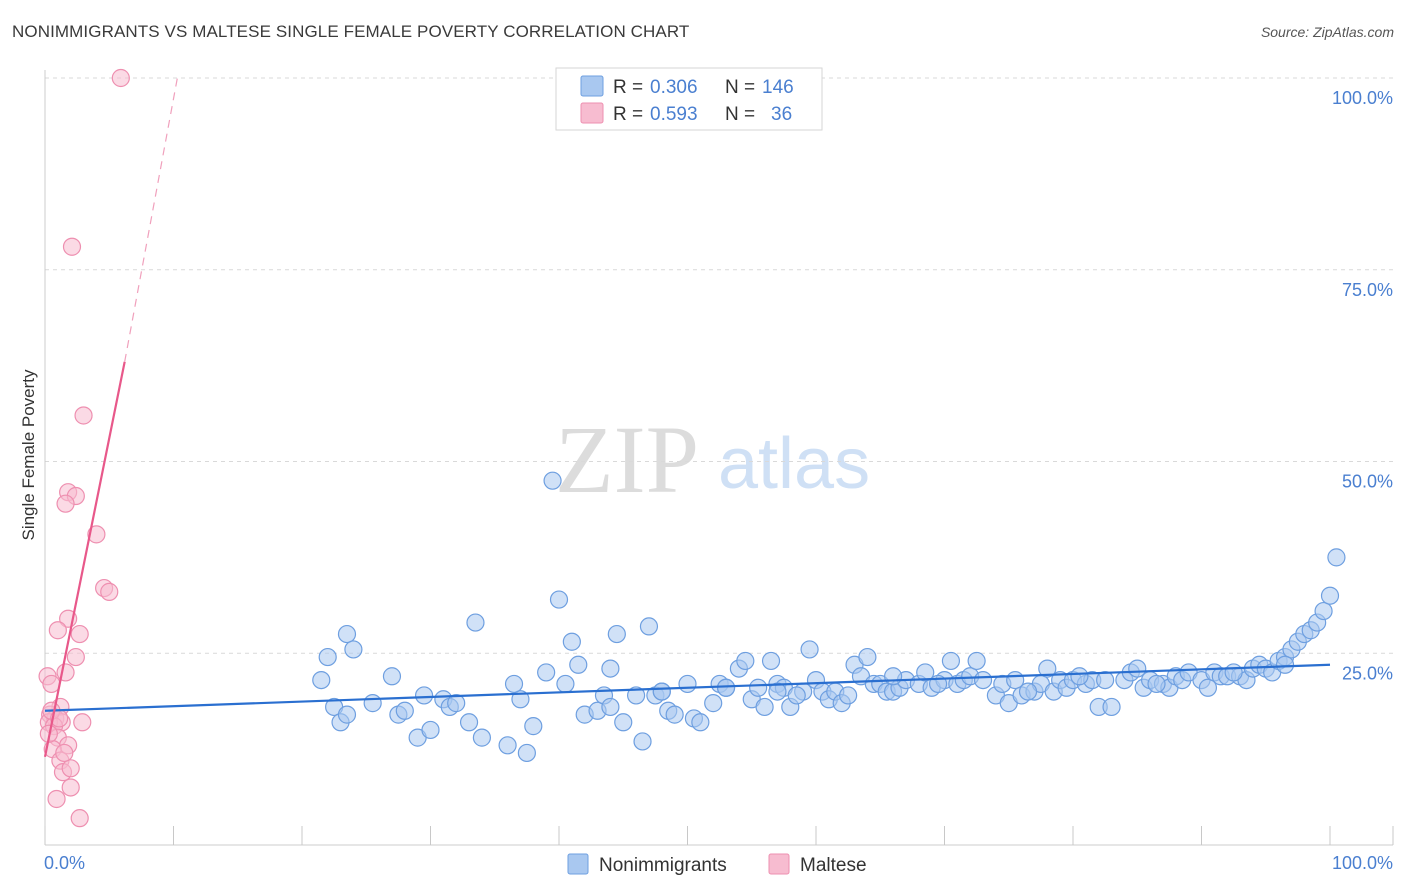  Describe the element at coordinates (578, 864) in the screenshot. I see `bottom-legend-swatch-nonimmigrants` at that location.